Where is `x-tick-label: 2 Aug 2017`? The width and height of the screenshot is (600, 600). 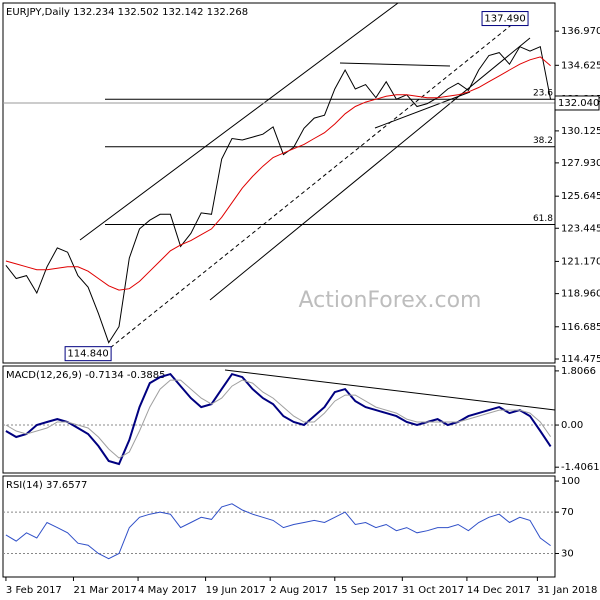
x-tick-label: 2 Aug 2017 is located at coordinates (299, 590).